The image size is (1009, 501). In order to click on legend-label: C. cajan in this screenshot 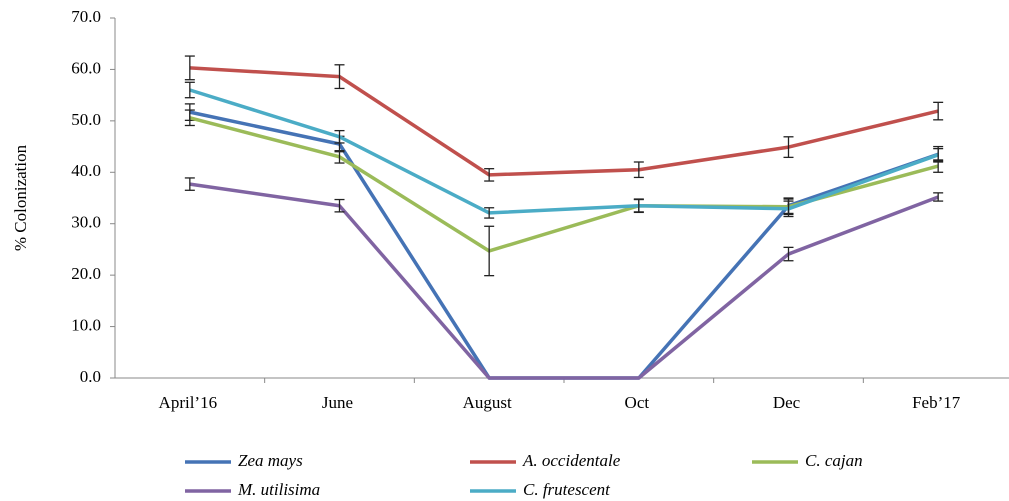, I will do `click(834, 460)`.